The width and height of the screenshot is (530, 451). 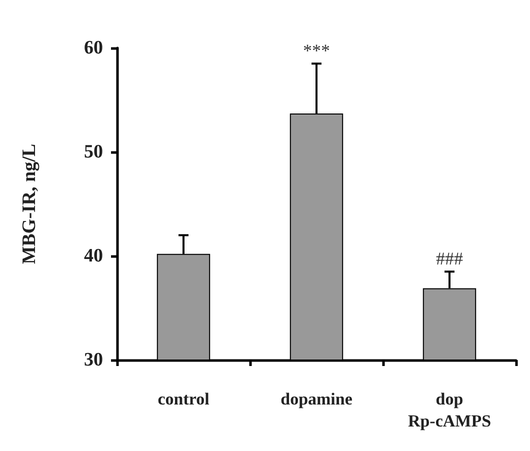 What do you see at coordinates (449, 258) in the screenshot?
I see `annotation: ###` at bounding box center [449, 258].